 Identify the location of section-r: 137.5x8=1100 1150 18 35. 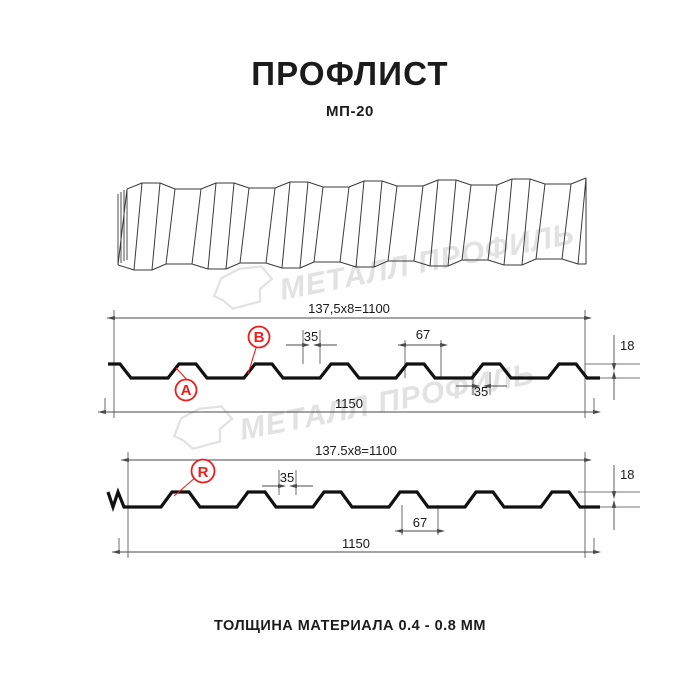
(373, 500).